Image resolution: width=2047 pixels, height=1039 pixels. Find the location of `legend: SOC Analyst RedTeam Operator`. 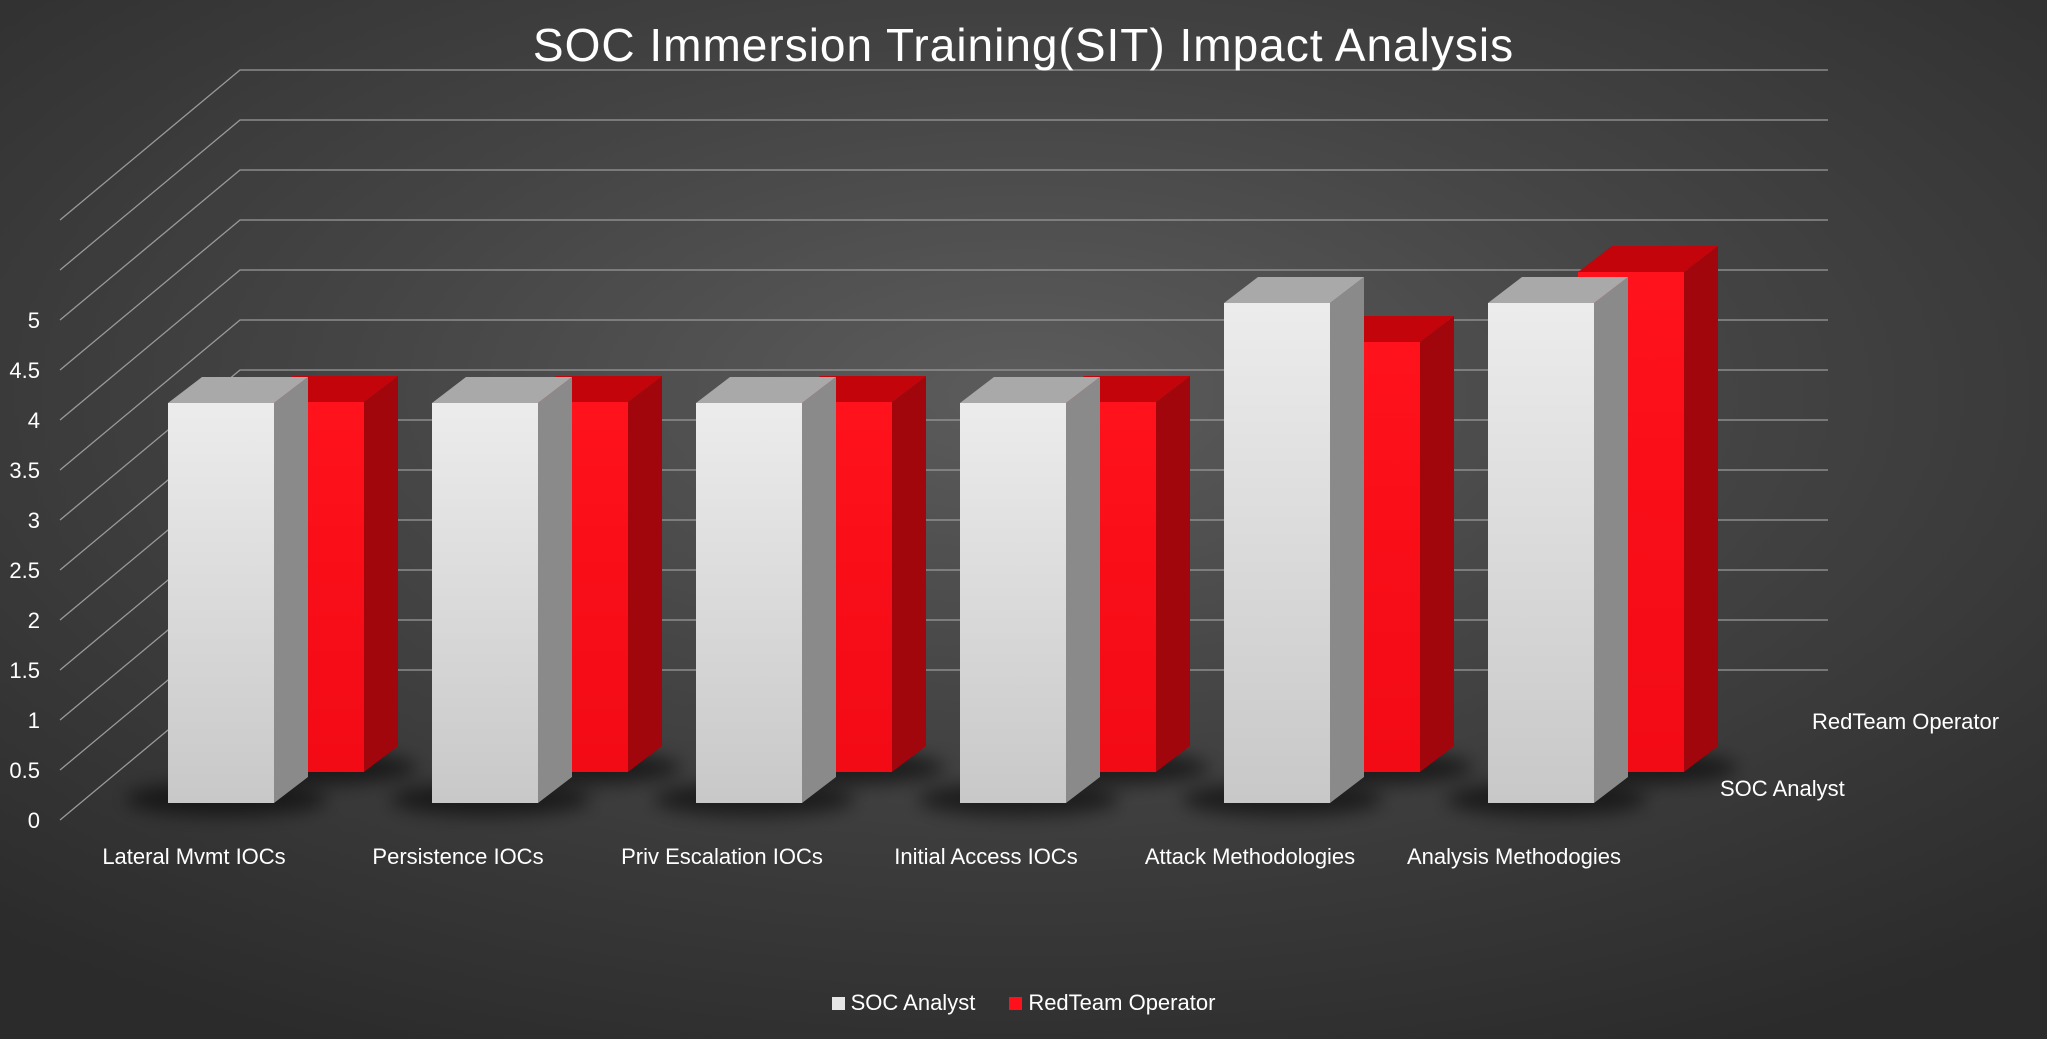

legend: SOC Analyst RedTeam Operator is located at coordinates (1023, 1003).